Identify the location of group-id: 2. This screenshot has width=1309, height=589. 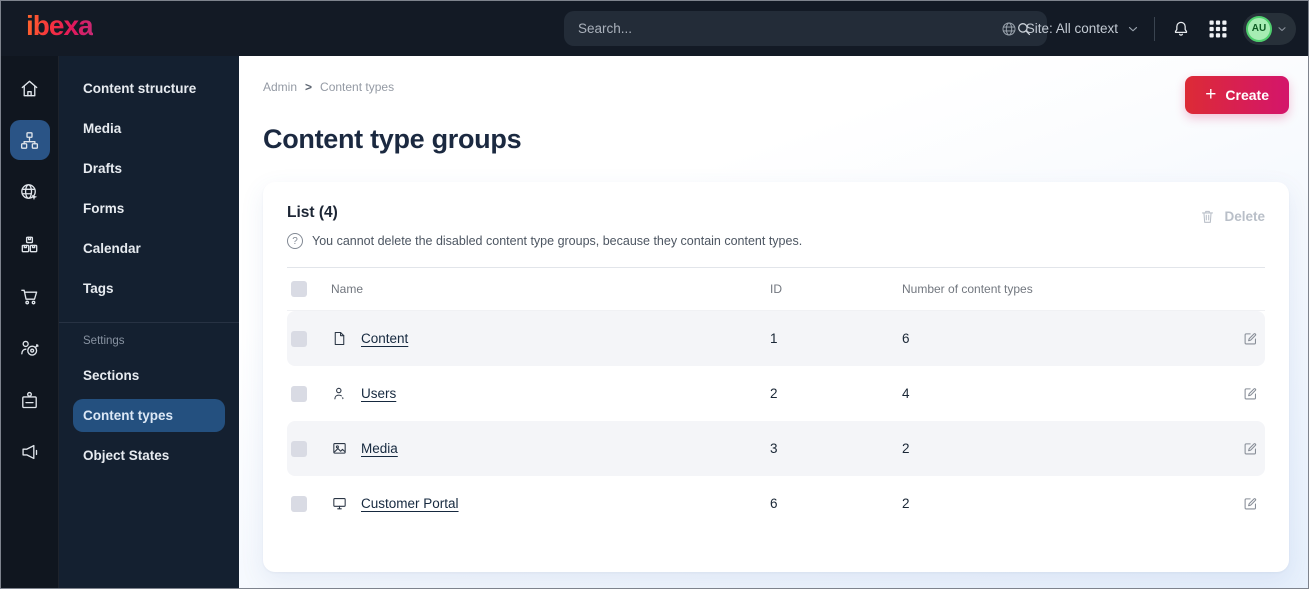
(774, 393).